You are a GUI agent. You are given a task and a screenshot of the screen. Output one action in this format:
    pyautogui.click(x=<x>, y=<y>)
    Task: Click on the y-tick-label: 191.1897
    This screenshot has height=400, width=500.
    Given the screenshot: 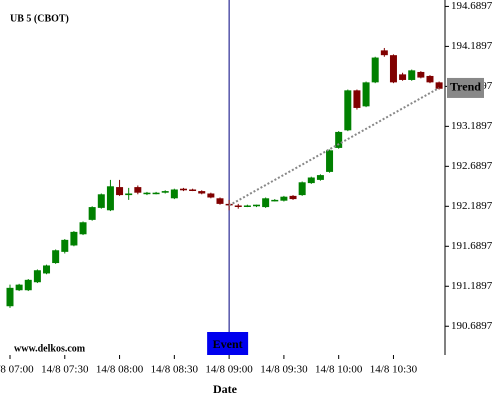 What is the action you would take?
    pyautogui.click(x=472, y=286)
    